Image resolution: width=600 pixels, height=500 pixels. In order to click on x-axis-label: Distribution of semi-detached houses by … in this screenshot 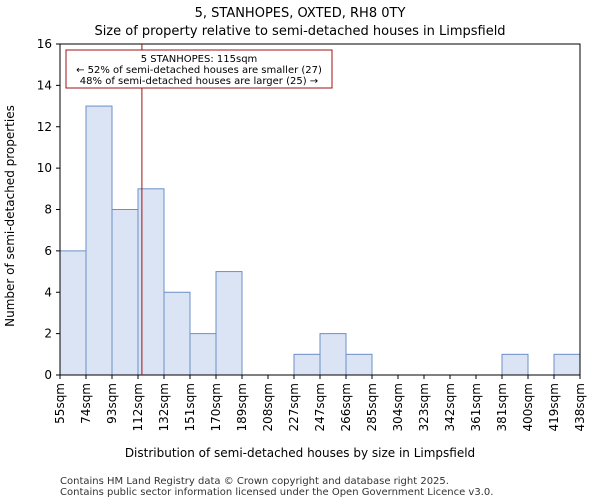, I will do `click(300, 453)`.